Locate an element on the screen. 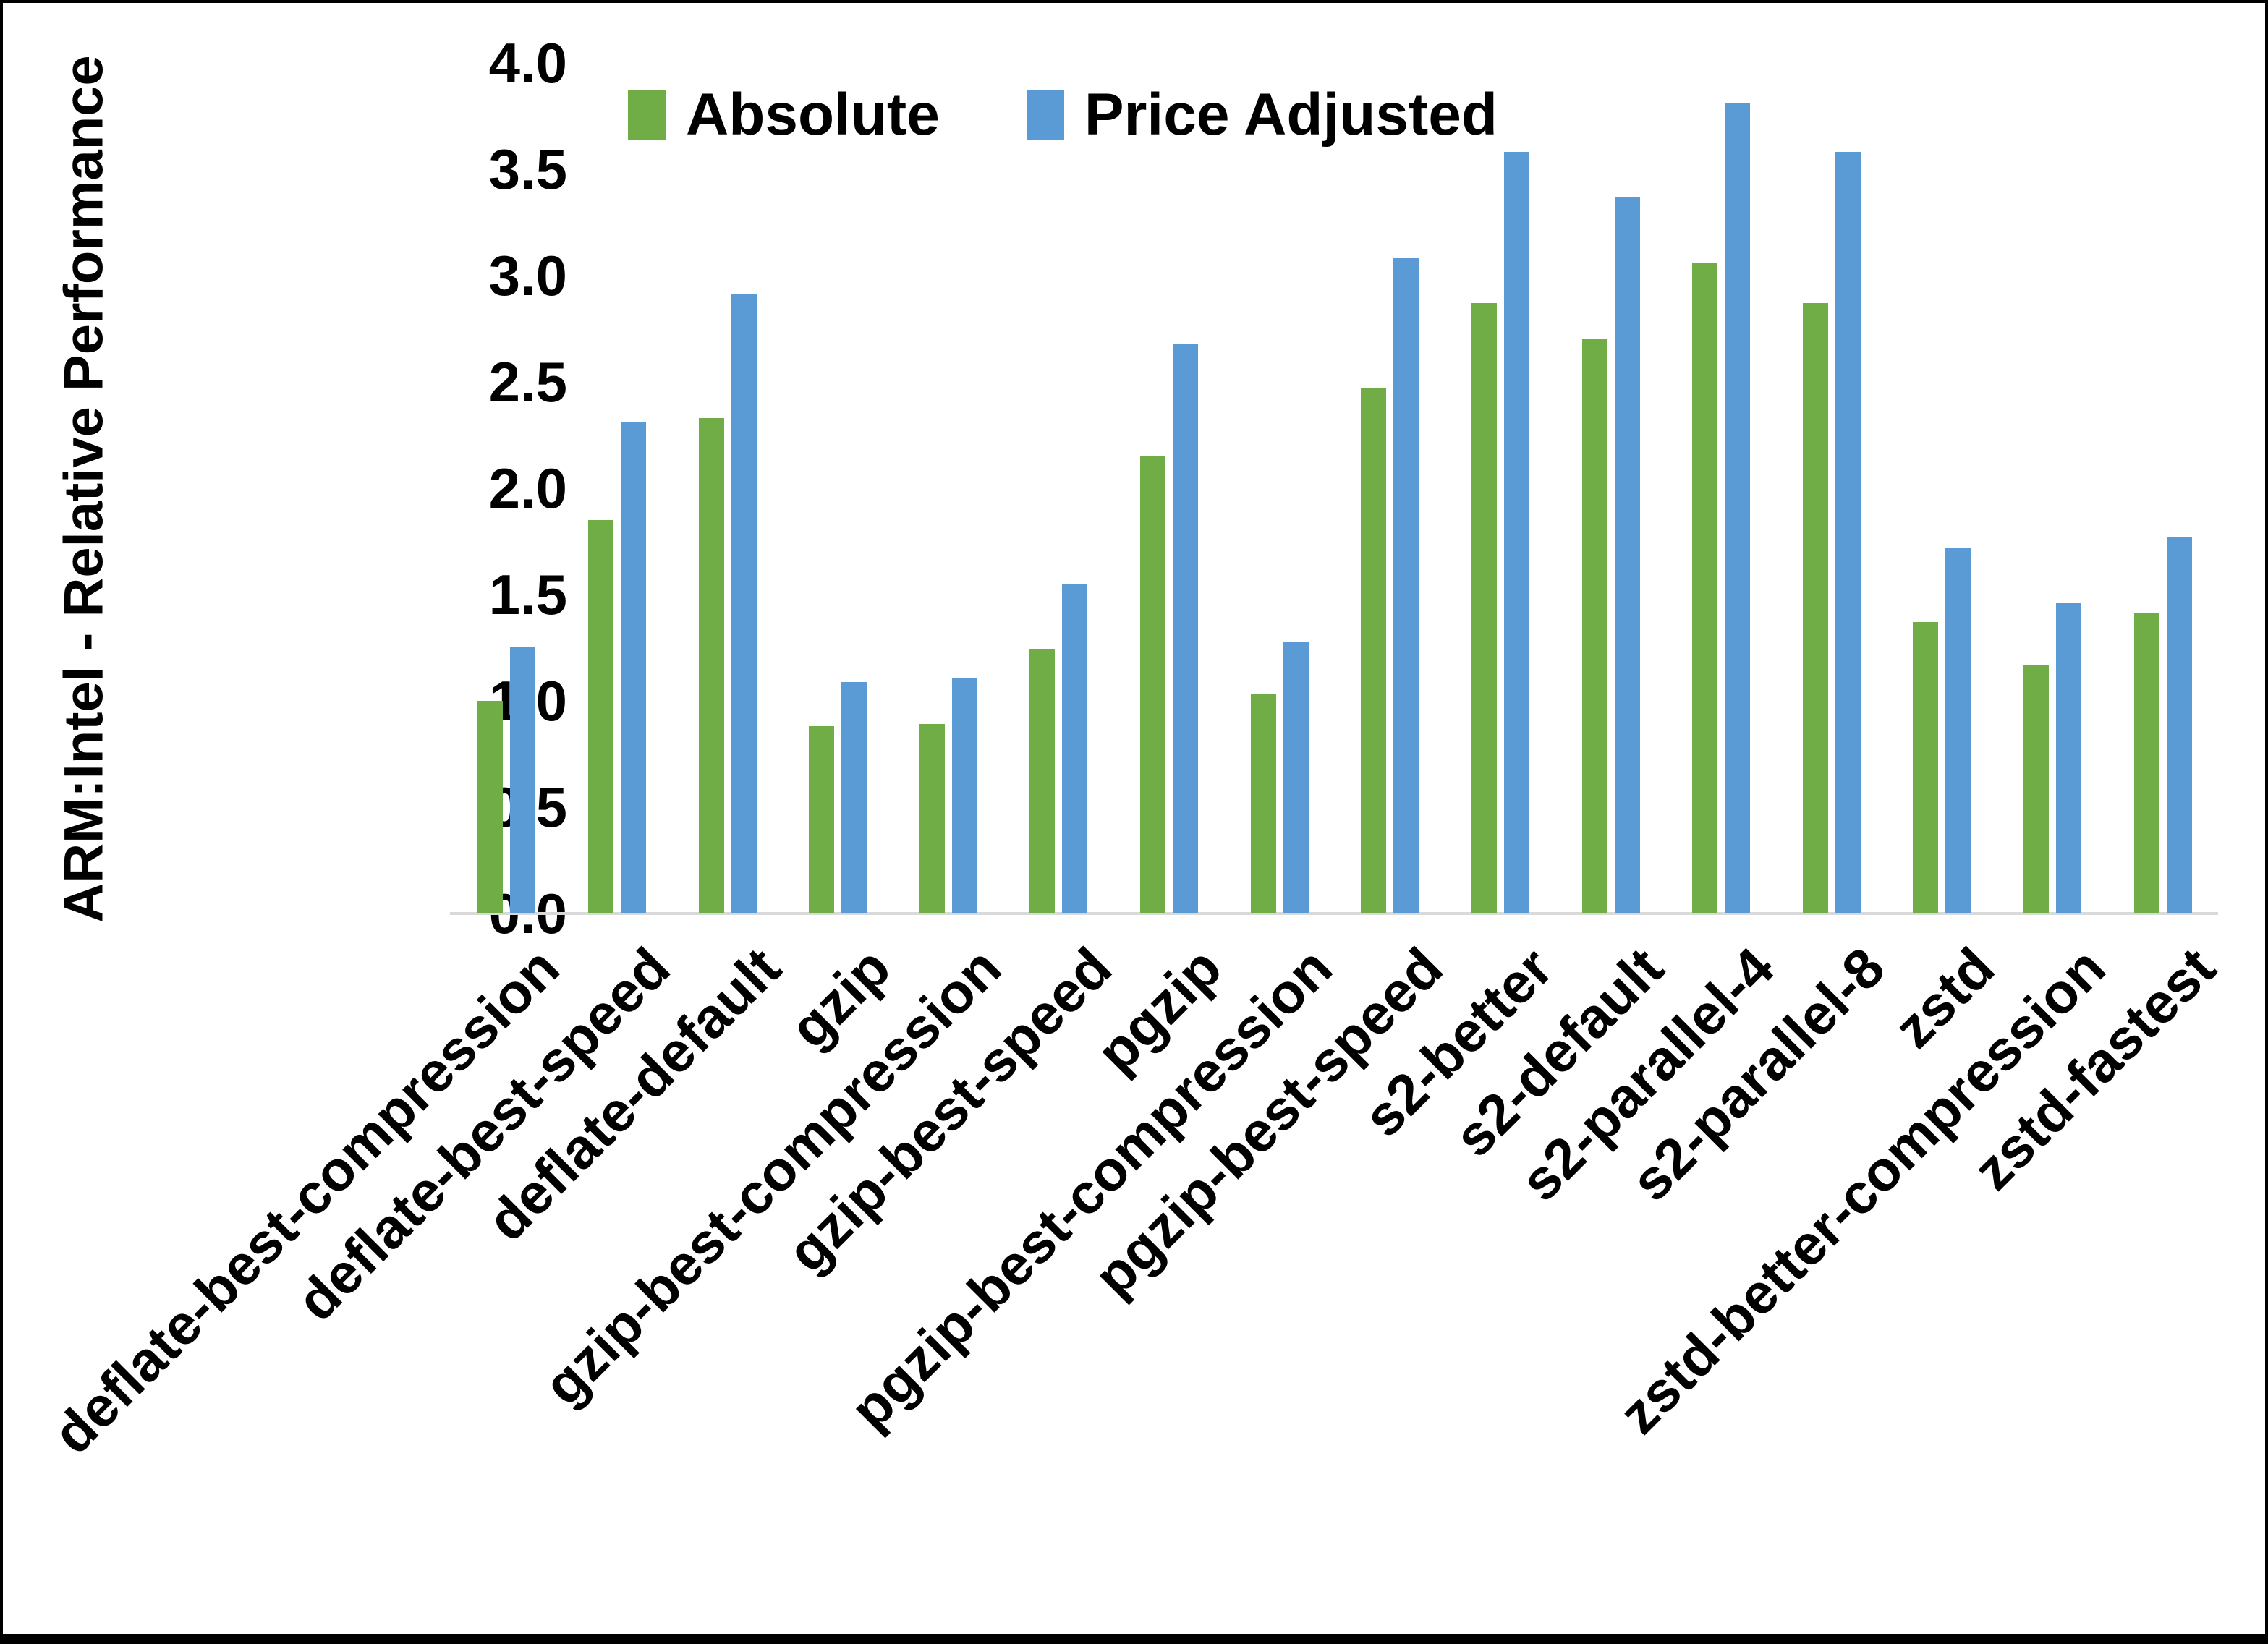  bar-absolute-zstd is located at coordinates (1926, 767).